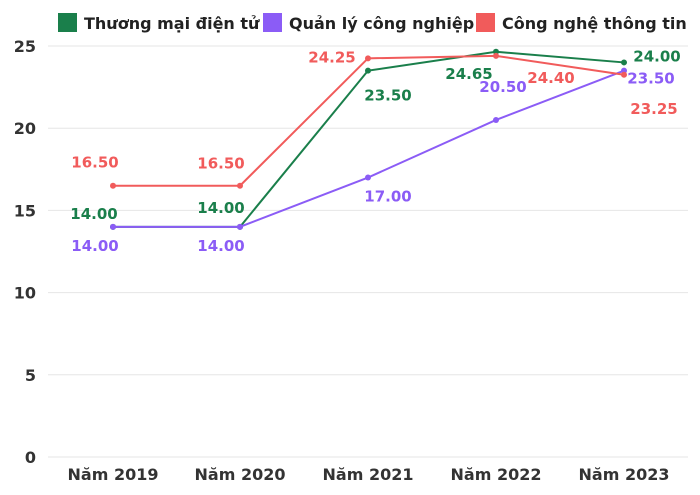 The image size is (700, 495). I want to click on y-tick-label-25: 25, so click(25, 46).